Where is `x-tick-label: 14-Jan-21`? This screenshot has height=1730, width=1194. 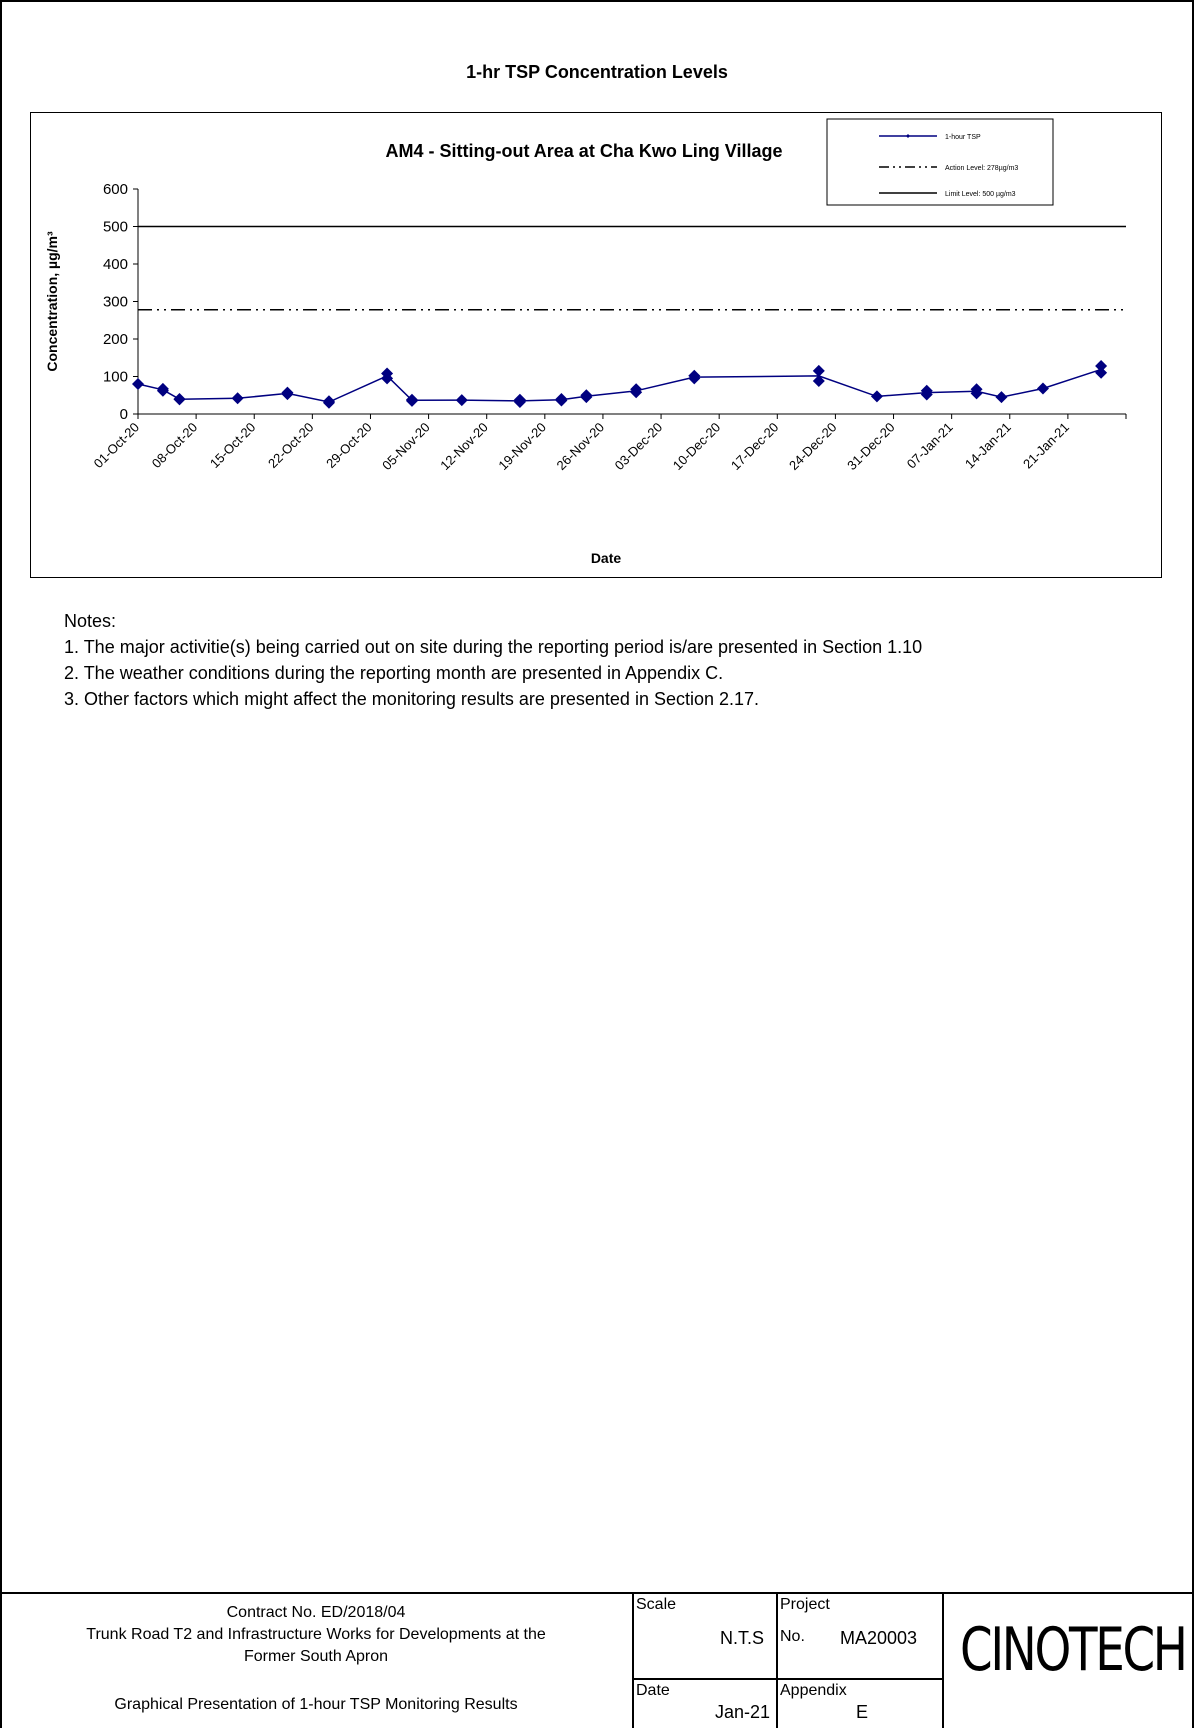 x-tick-label: 14-Jan-21 is located at coordinates (988, 446).